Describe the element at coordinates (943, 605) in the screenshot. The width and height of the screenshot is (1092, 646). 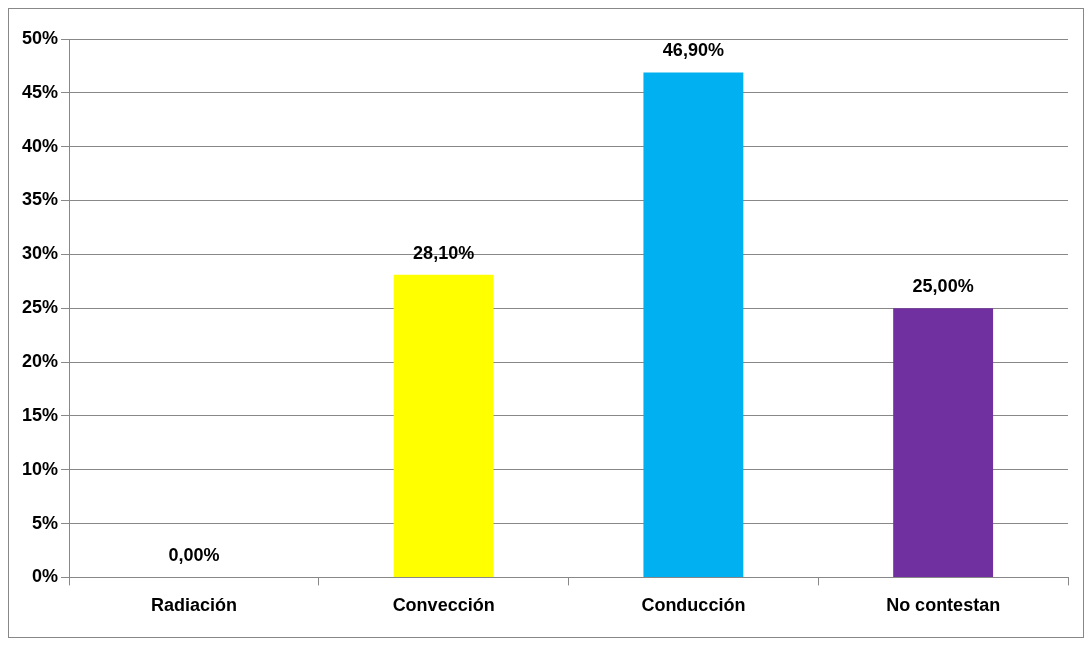
I see `x-tick-label: No contestan` at that location.